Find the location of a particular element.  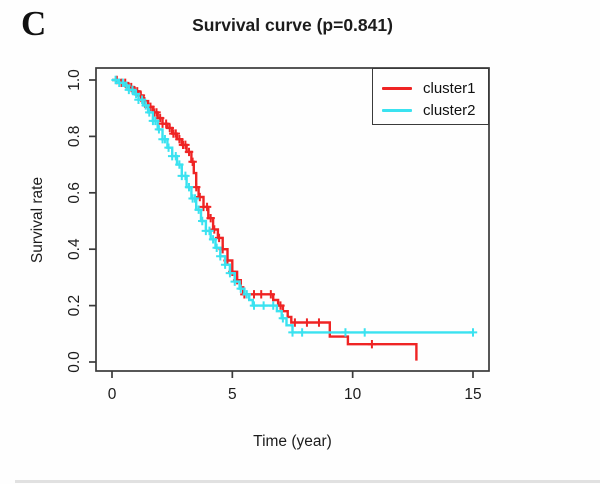

x-tick-label: 15 is located at coordinates (472, 394).